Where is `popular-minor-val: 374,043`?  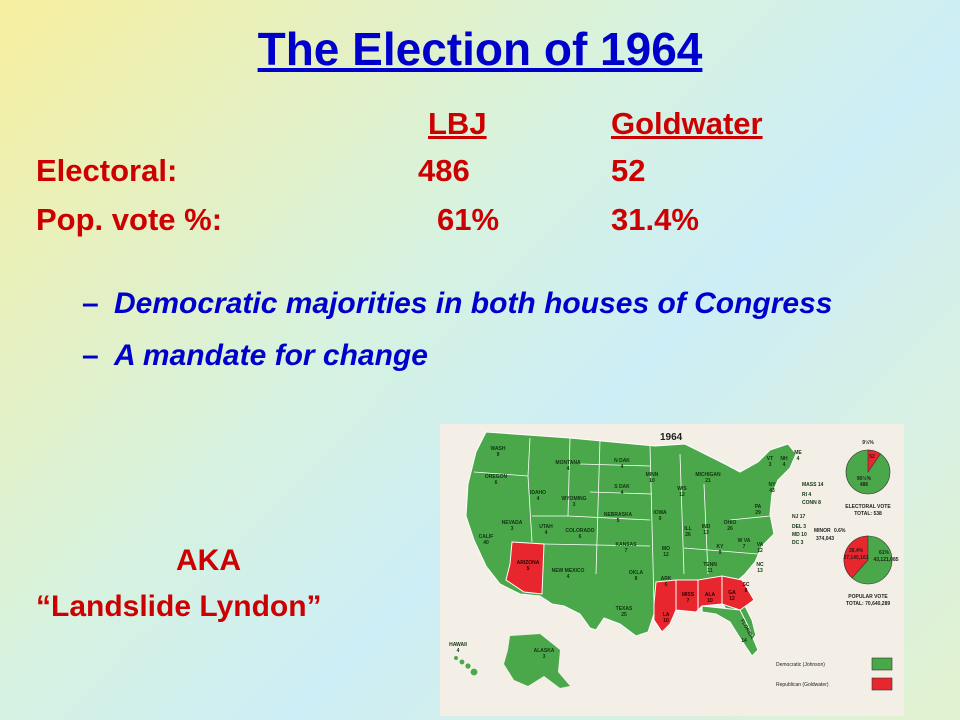 popular-minor-val: 374,043 is located at coordinates (825, 539).